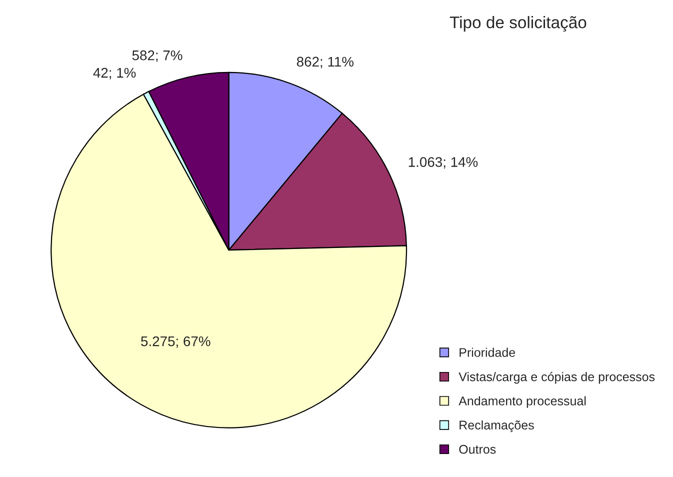 Image resolution: width=673 pixels, height=477 pixels. Describe the element at coordinates (114, 74) in the screenshot. I see `data-label: 42; 1%` at that location.